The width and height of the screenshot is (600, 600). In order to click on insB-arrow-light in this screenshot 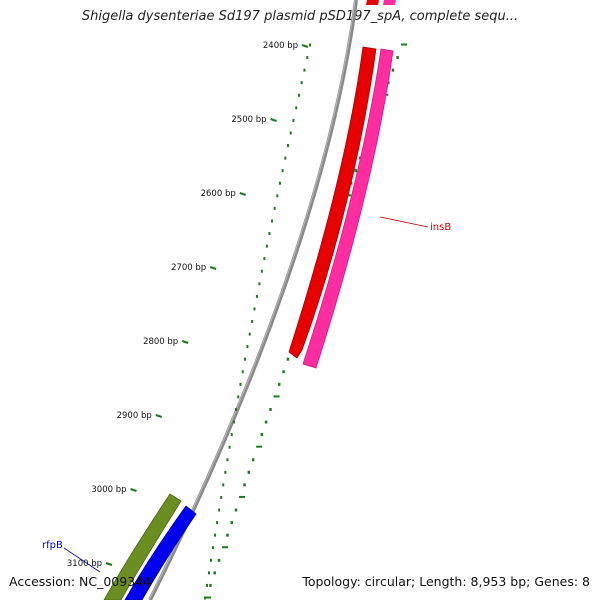, I will do `click(348, 208)`.